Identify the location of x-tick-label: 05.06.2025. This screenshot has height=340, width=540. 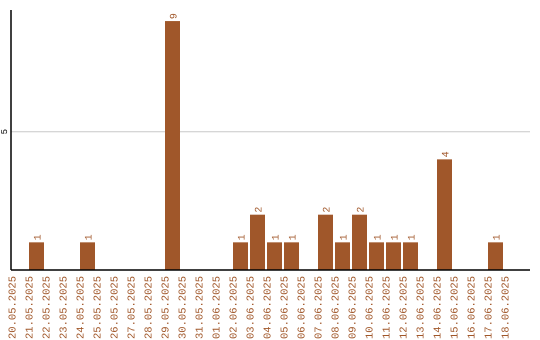
(286, 308).